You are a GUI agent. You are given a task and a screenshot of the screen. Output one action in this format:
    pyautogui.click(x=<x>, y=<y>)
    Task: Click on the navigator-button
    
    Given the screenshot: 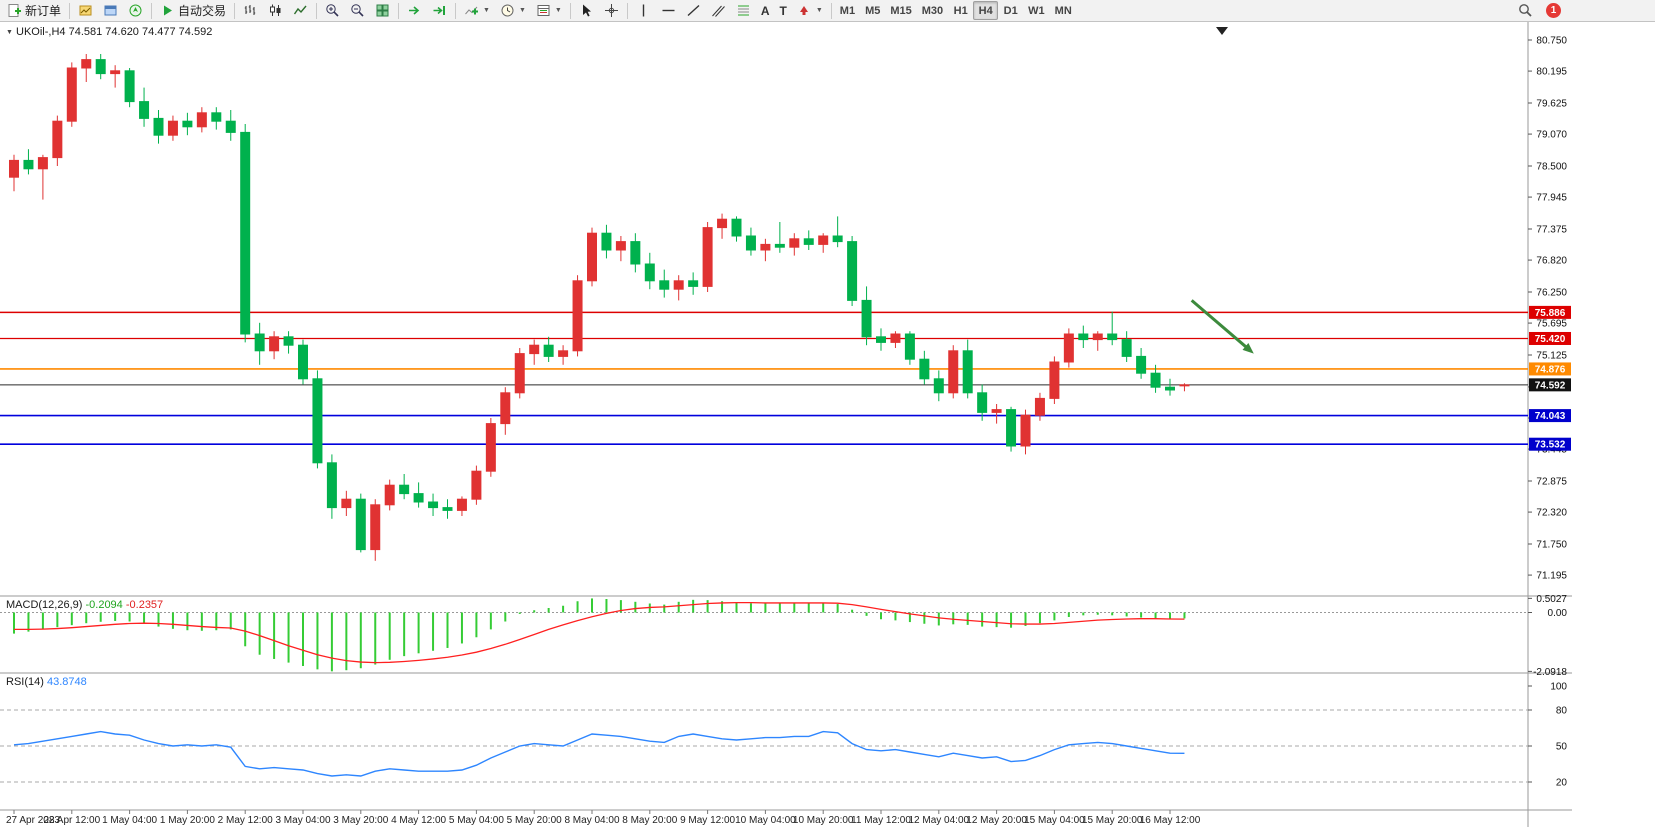 What is the action you would take?
    pyautogui.click(x=135, y=10)
    